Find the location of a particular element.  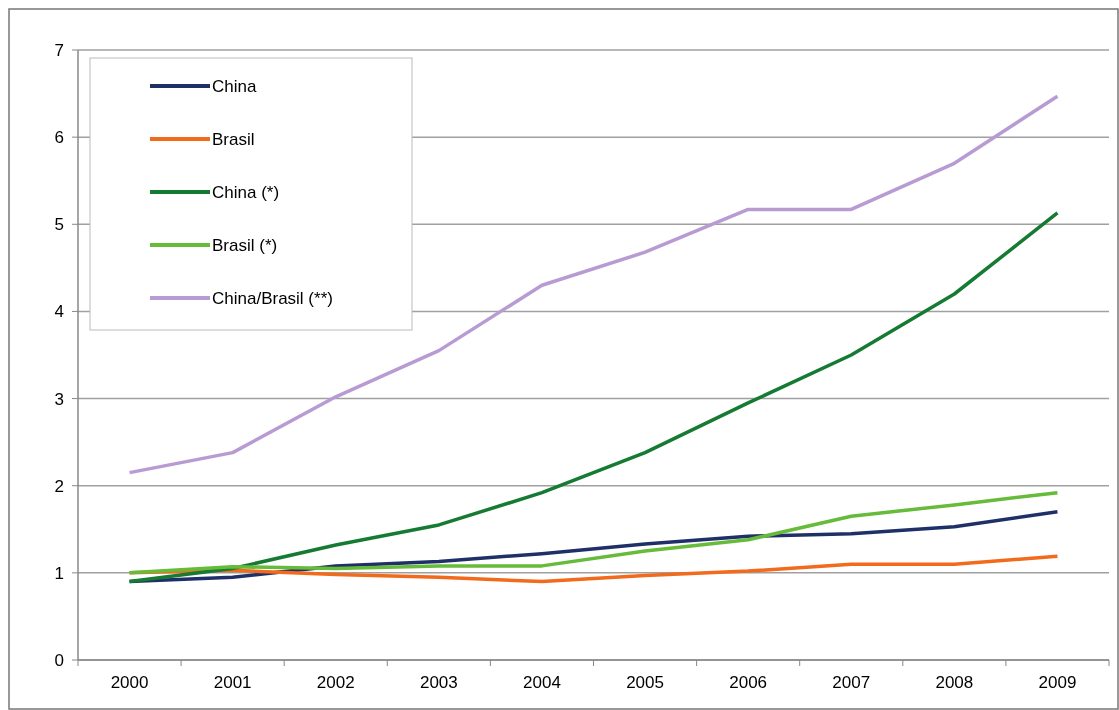

legend-label: China (*) is located at coordinates (246, 192).